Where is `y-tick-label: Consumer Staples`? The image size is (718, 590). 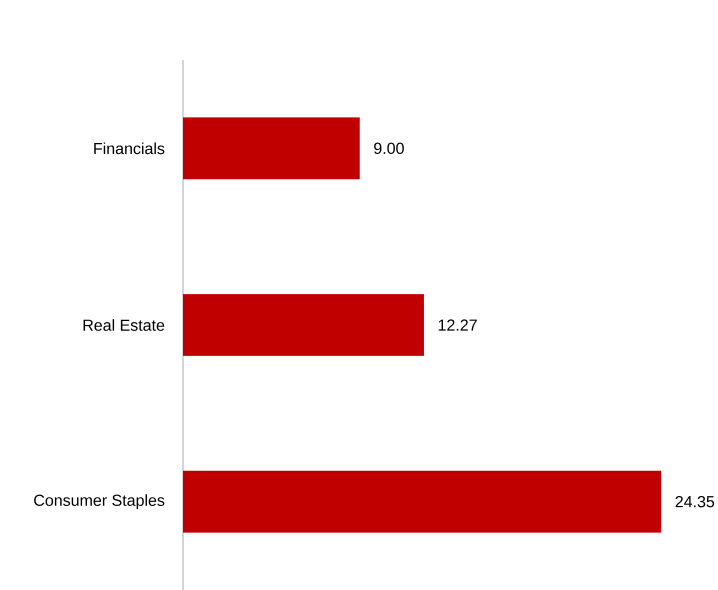
y-tick-label: Consumer Staples is located at coordinates (99, 502).